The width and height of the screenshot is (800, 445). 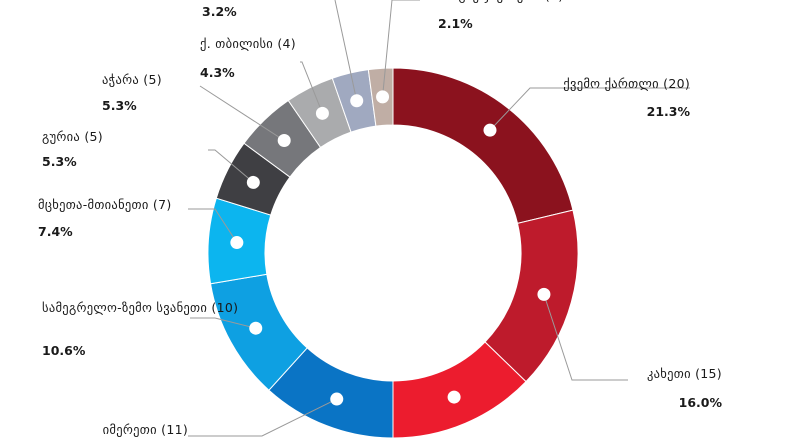 What do you see at coordinates (217, 72) in the screenshot?
I see `slice-percent-label: 4.3%` at bounding box center [217, 72].